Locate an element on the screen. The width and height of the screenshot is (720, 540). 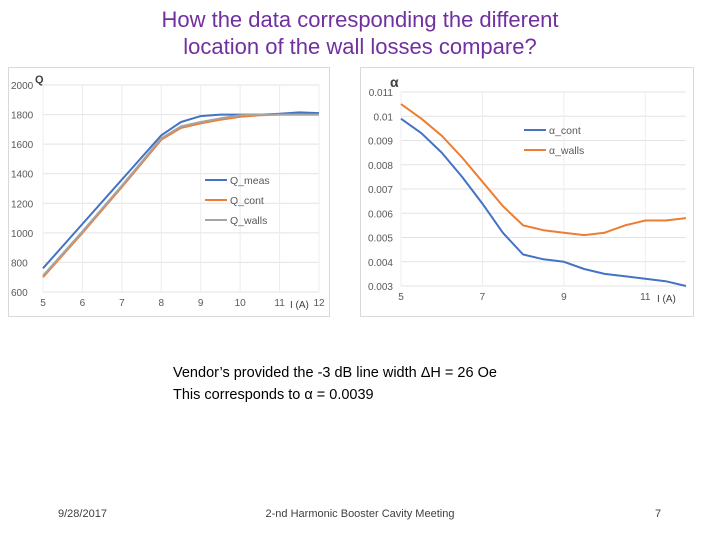
legend-label: Q_walls is located at coordinates (248, 221).